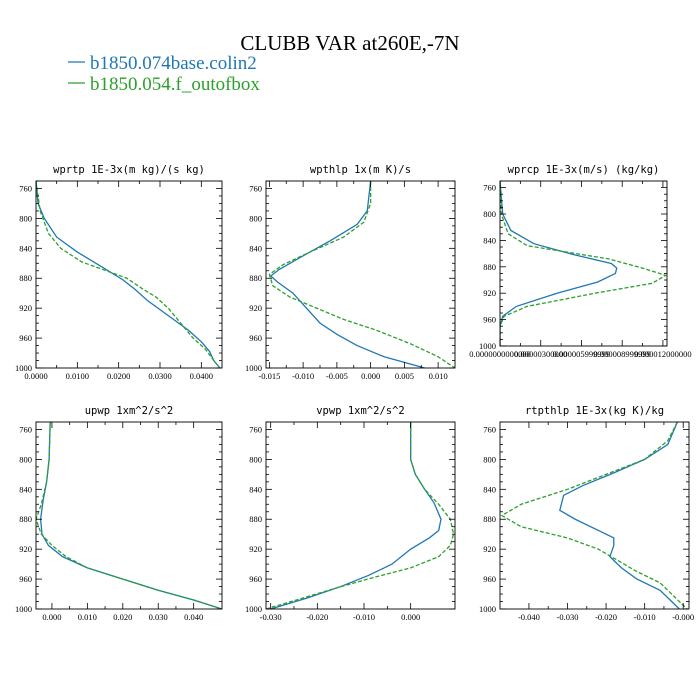 This screenshot has height=700, width=700. Describe the element at coordinates (129, 170) in the screenshot. I see `panel-title: wprtp 1E-3x(m kg)/(s kg)` at that location.